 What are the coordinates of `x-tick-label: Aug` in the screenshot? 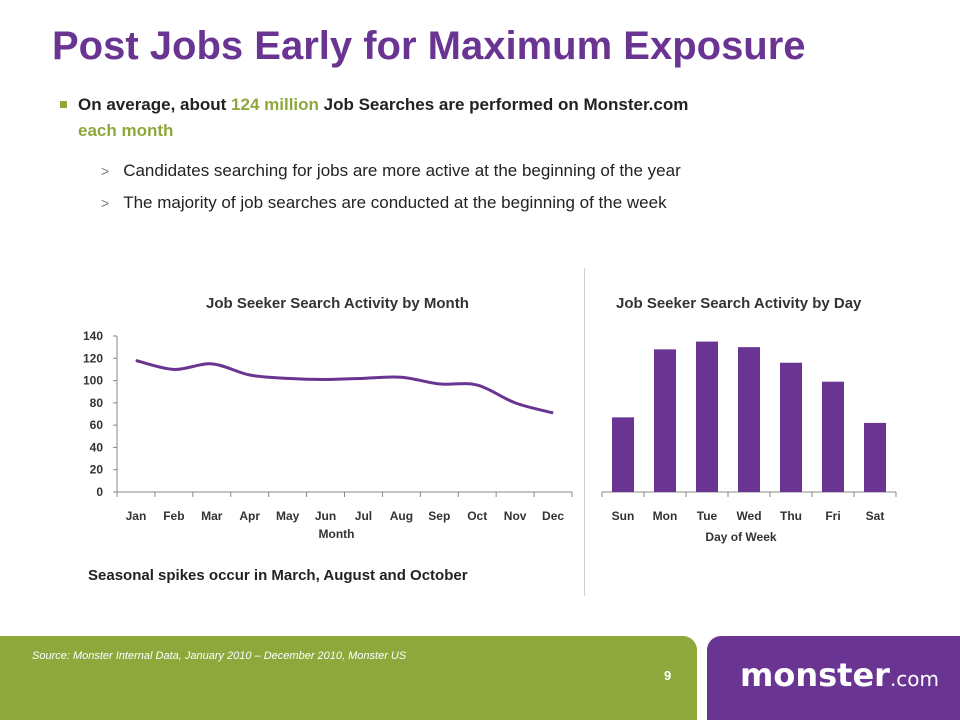 It's located at (401, 516).